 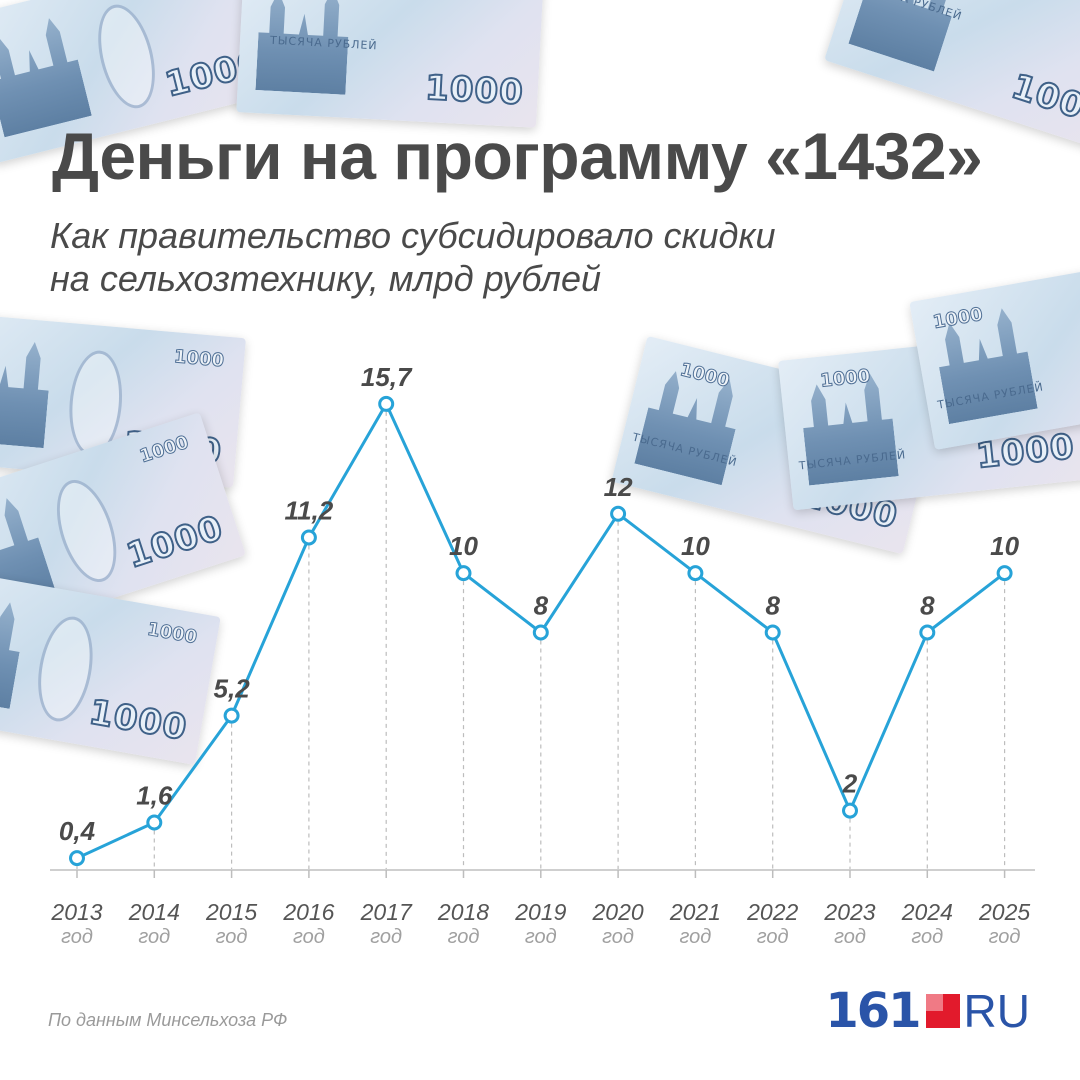 I want to click on x-unit-label-2024: год, so click(x=927, y=937).